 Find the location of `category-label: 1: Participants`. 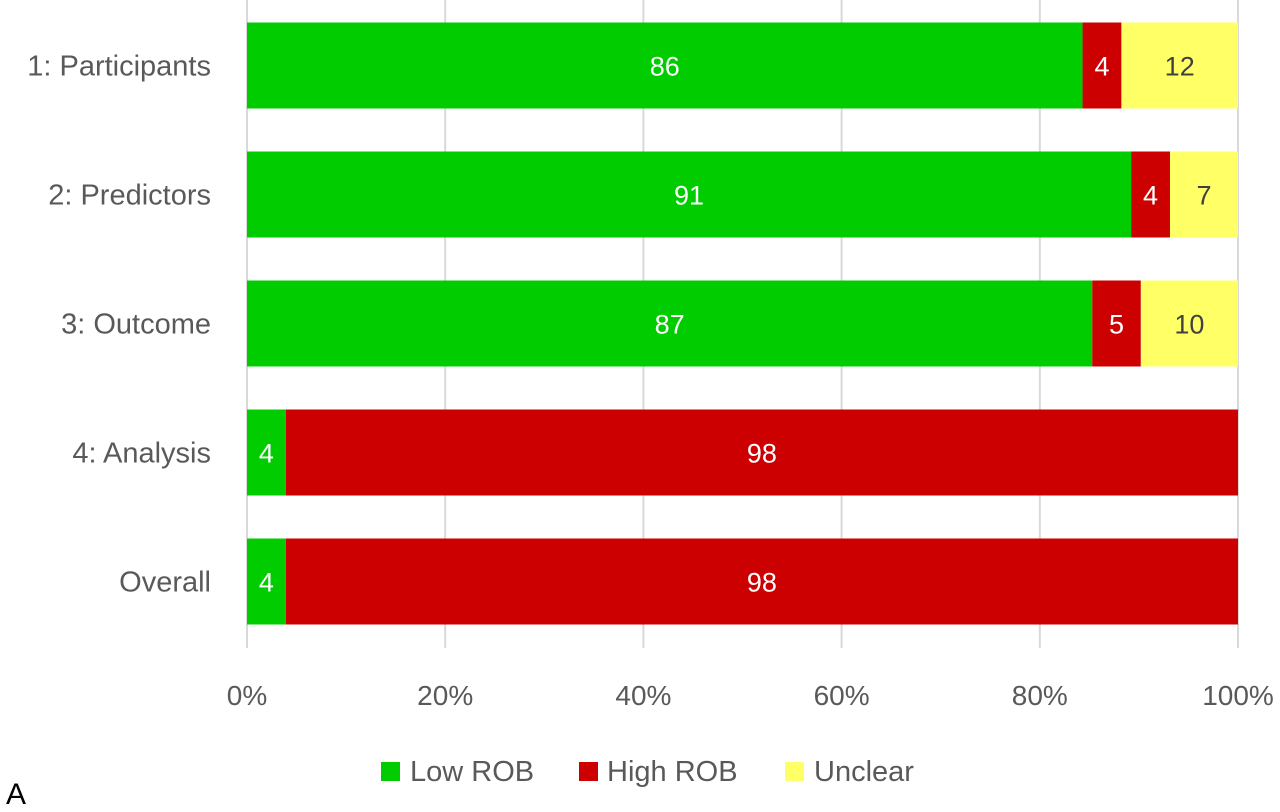

category-label: 1: Participants is located at coordinates (119, 67).